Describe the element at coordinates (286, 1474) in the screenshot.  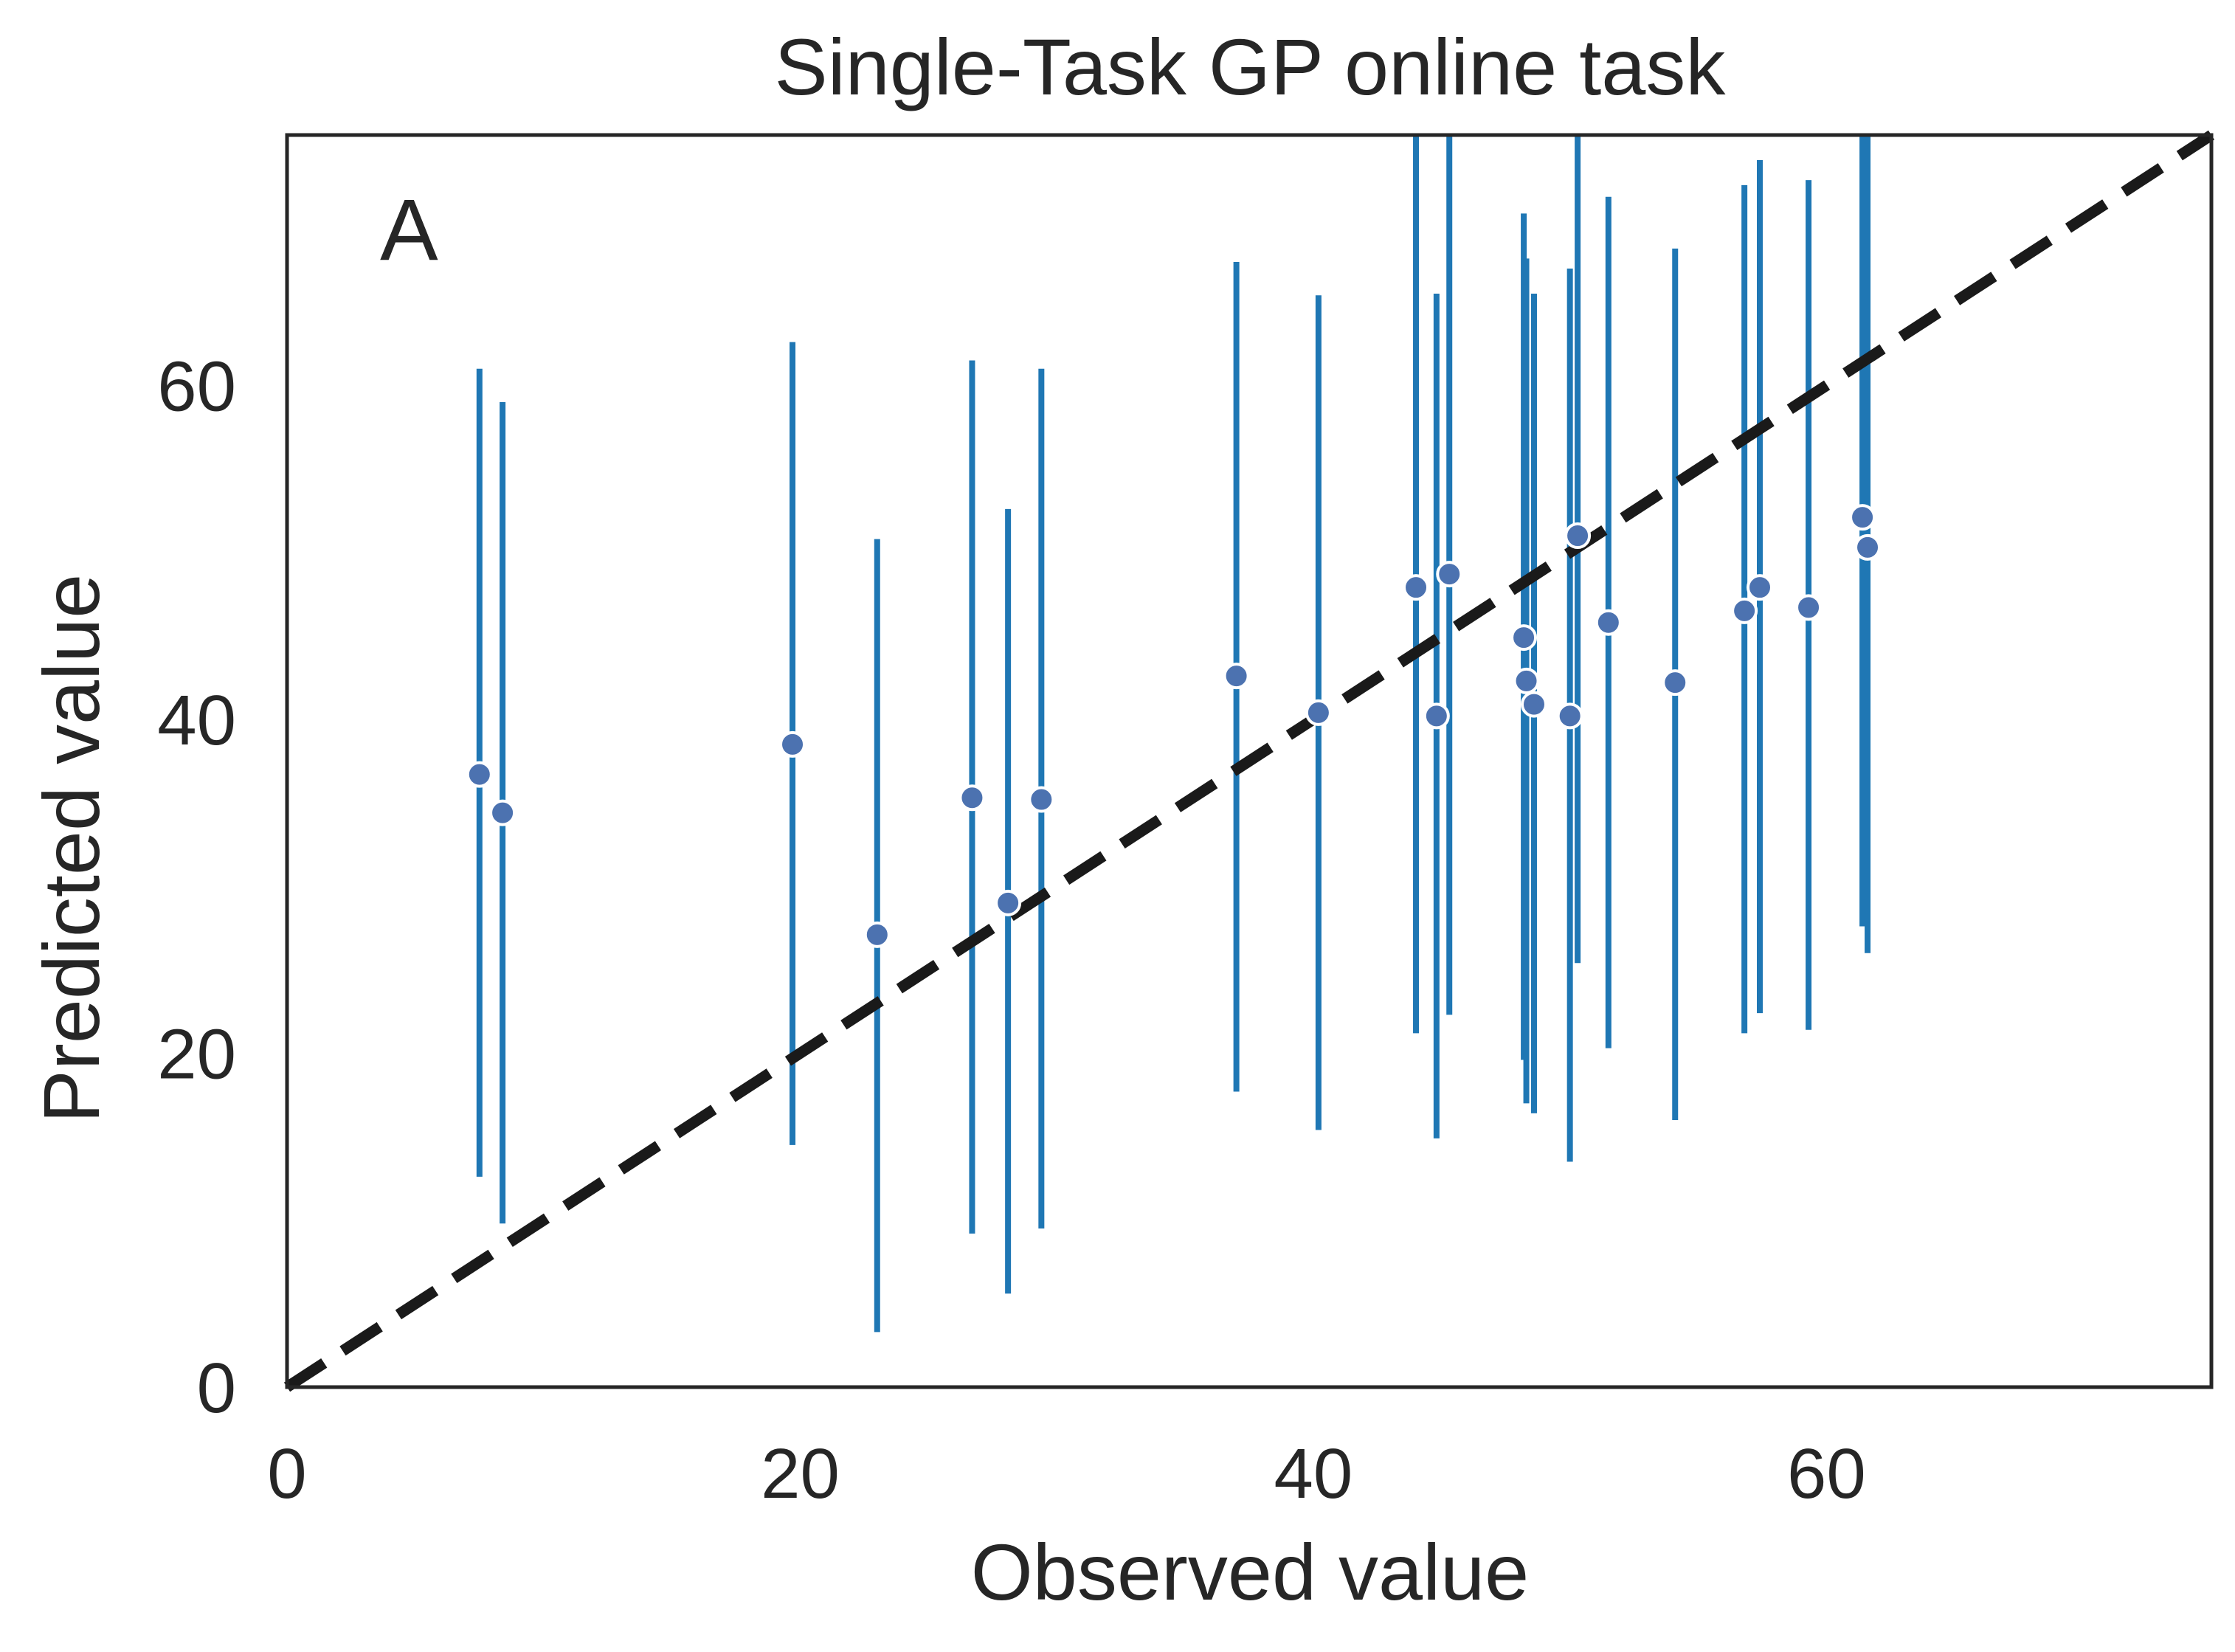
I see `x-tick-label: 0` at that location.